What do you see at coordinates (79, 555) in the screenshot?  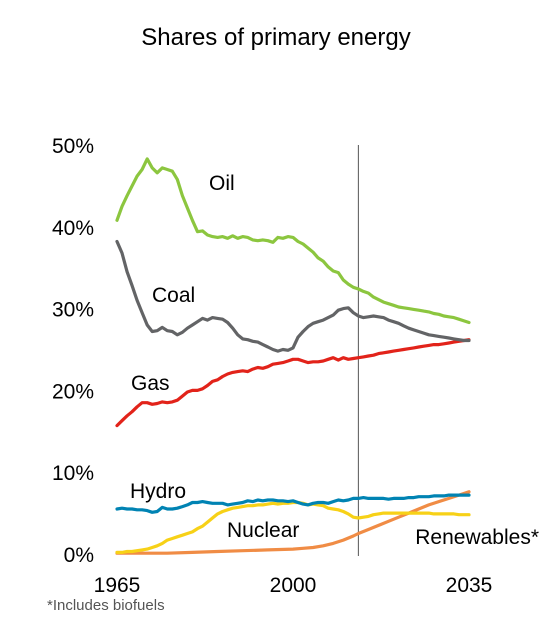 I see `y-tick-label: 0%` at bounding box center [79, 555].